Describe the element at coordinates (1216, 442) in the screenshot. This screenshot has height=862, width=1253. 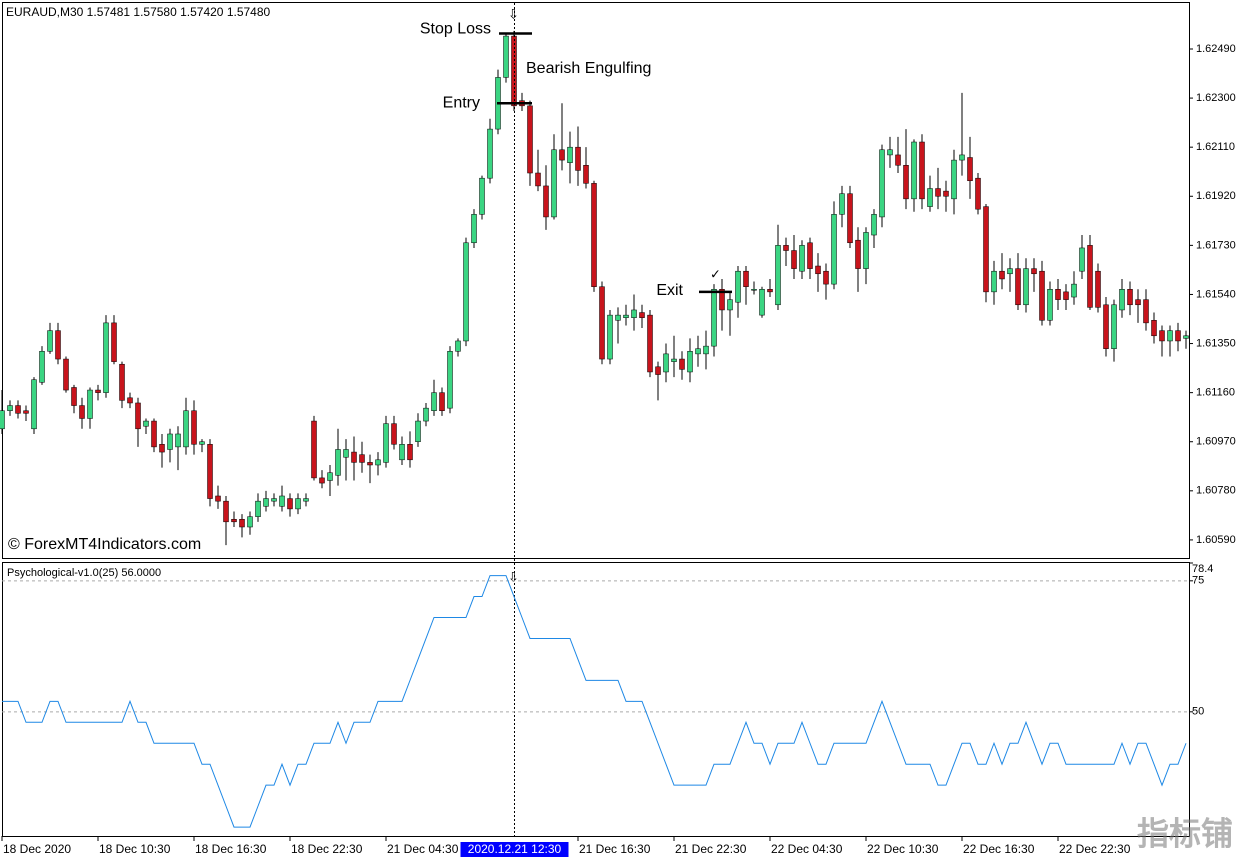
I see `y-tick-label: 1.60970` at that location.